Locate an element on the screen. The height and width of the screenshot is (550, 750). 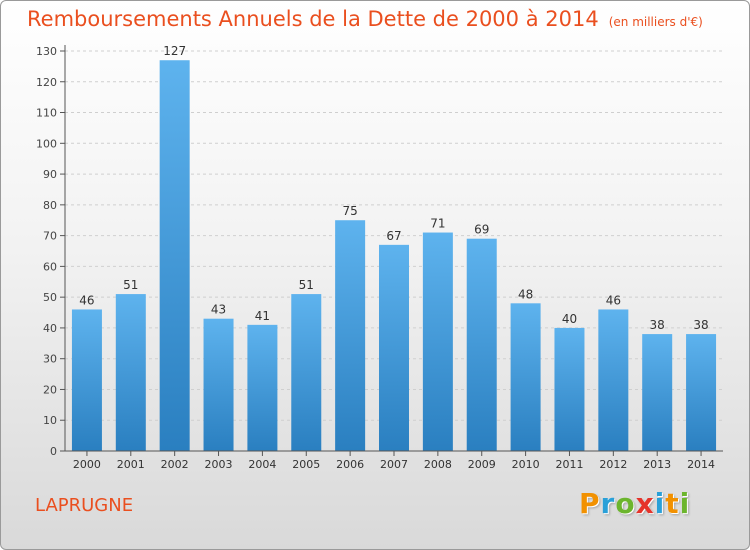
x-tick-label: 2006 is located at coordinates (350, 464).